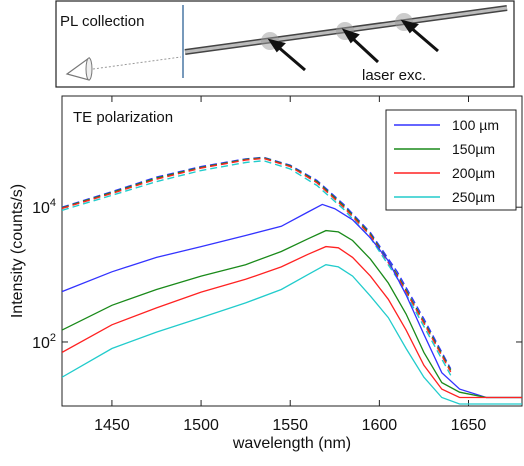 This screenshot has height=466, width=524. What do you see at coordinates (473, 173) in the screenshot?
I see `legend-label-3: 200µm` at bounding box center [473, 173].